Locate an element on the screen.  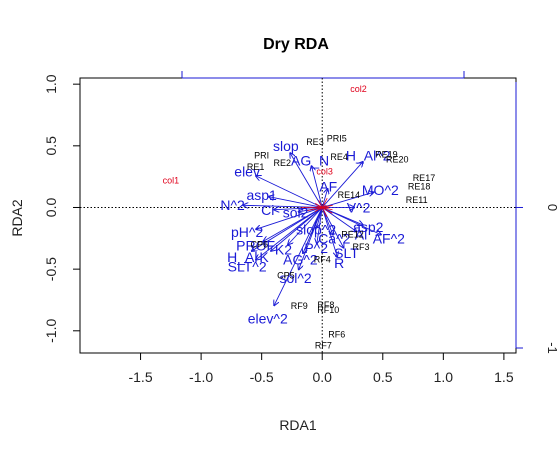
biplot-label: AF^2 is located at coordinates (389, 238).